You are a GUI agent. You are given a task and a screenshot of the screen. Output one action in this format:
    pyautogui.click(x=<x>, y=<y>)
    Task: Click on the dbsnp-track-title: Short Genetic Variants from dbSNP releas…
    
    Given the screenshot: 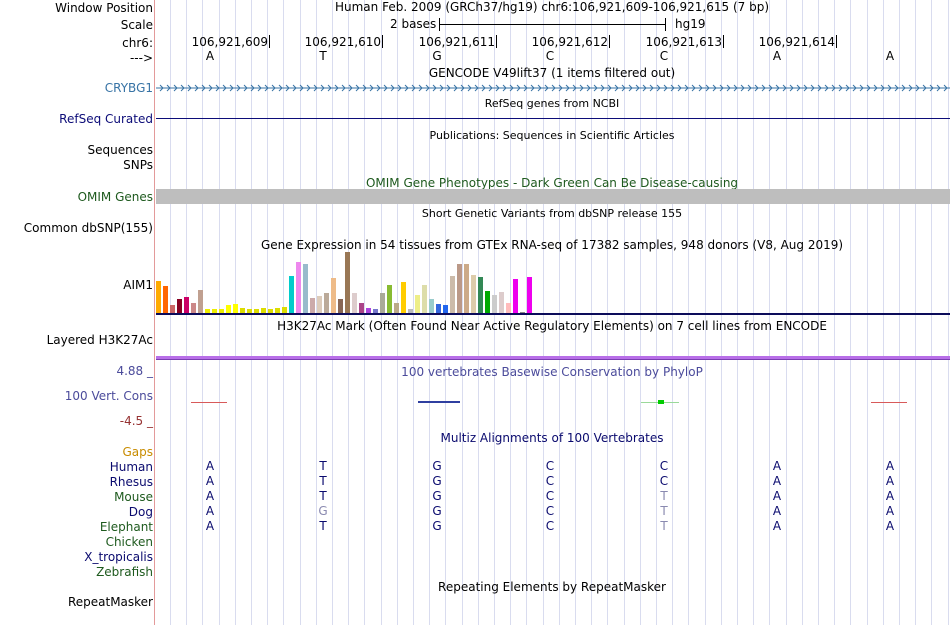 What is the action you would take?
    pyautogui.click(x=552, y=213)
    